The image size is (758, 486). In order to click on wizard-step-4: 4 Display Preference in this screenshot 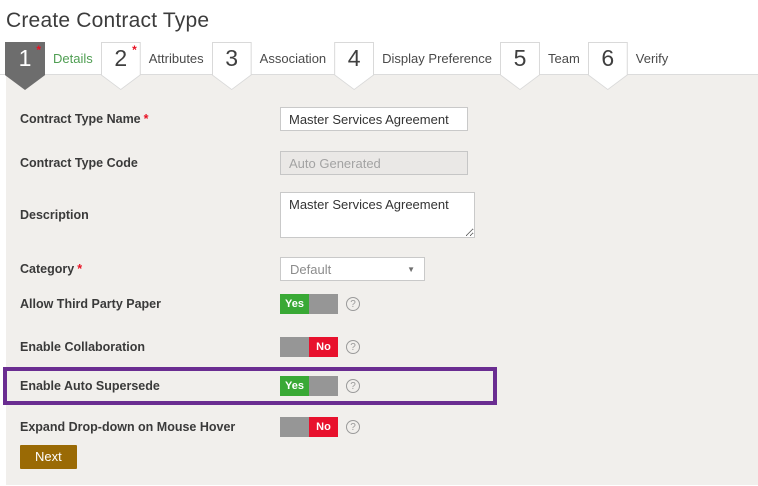, I will do `click(417, 66)`.